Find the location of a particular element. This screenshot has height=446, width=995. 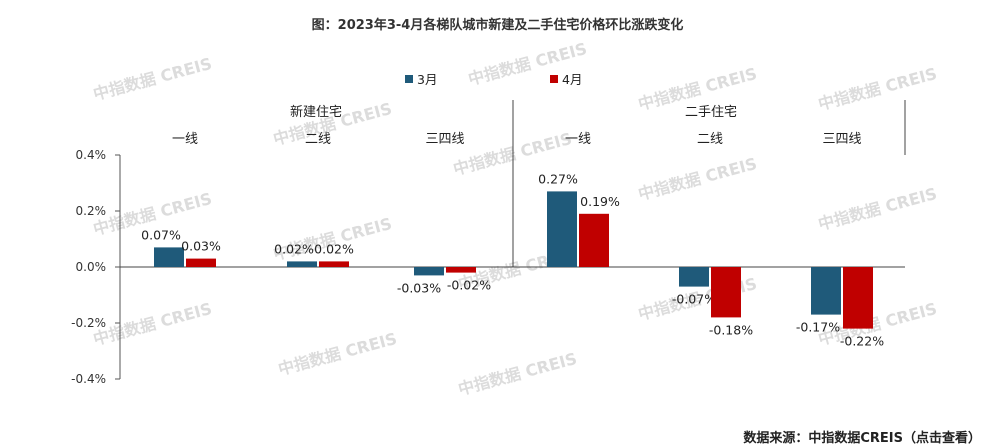

chart-title: 图：2023年3-4月各梯队城市新建及二手住宅价格环比涨跌变化 is located at coordinates (497, 25).